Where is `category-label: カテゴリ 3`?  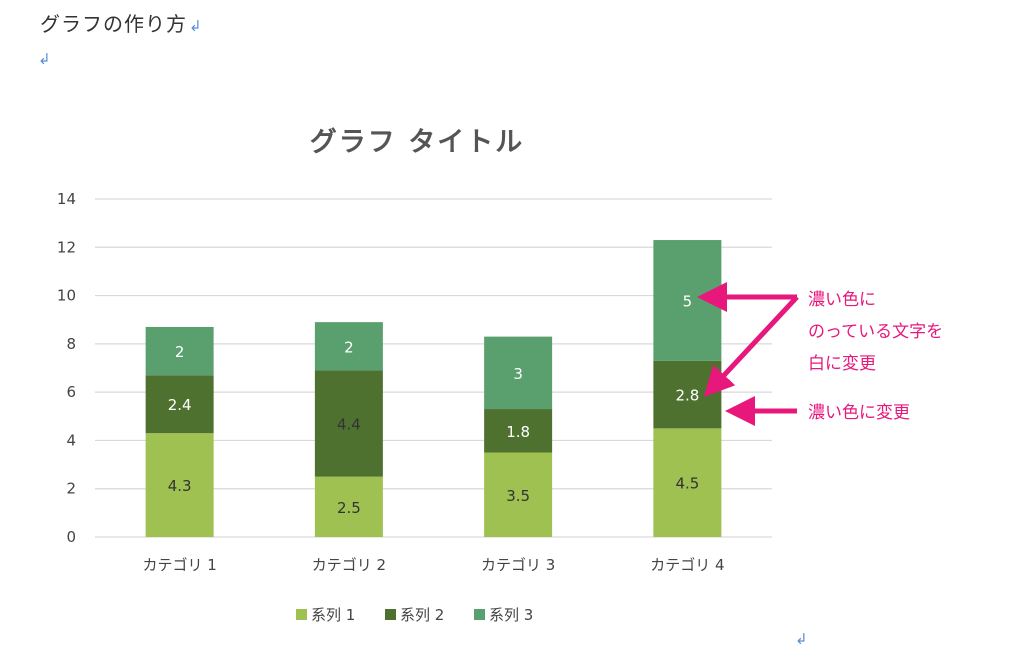 category-label: カテゴリ 3 is located at coordinates (518, 565).